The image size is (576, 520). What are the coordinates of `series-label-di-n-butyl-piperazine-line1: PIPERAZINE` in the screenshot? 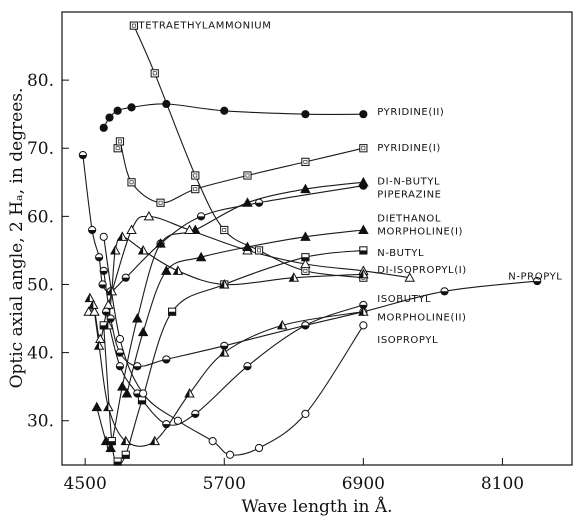 It's located at (409, 194).